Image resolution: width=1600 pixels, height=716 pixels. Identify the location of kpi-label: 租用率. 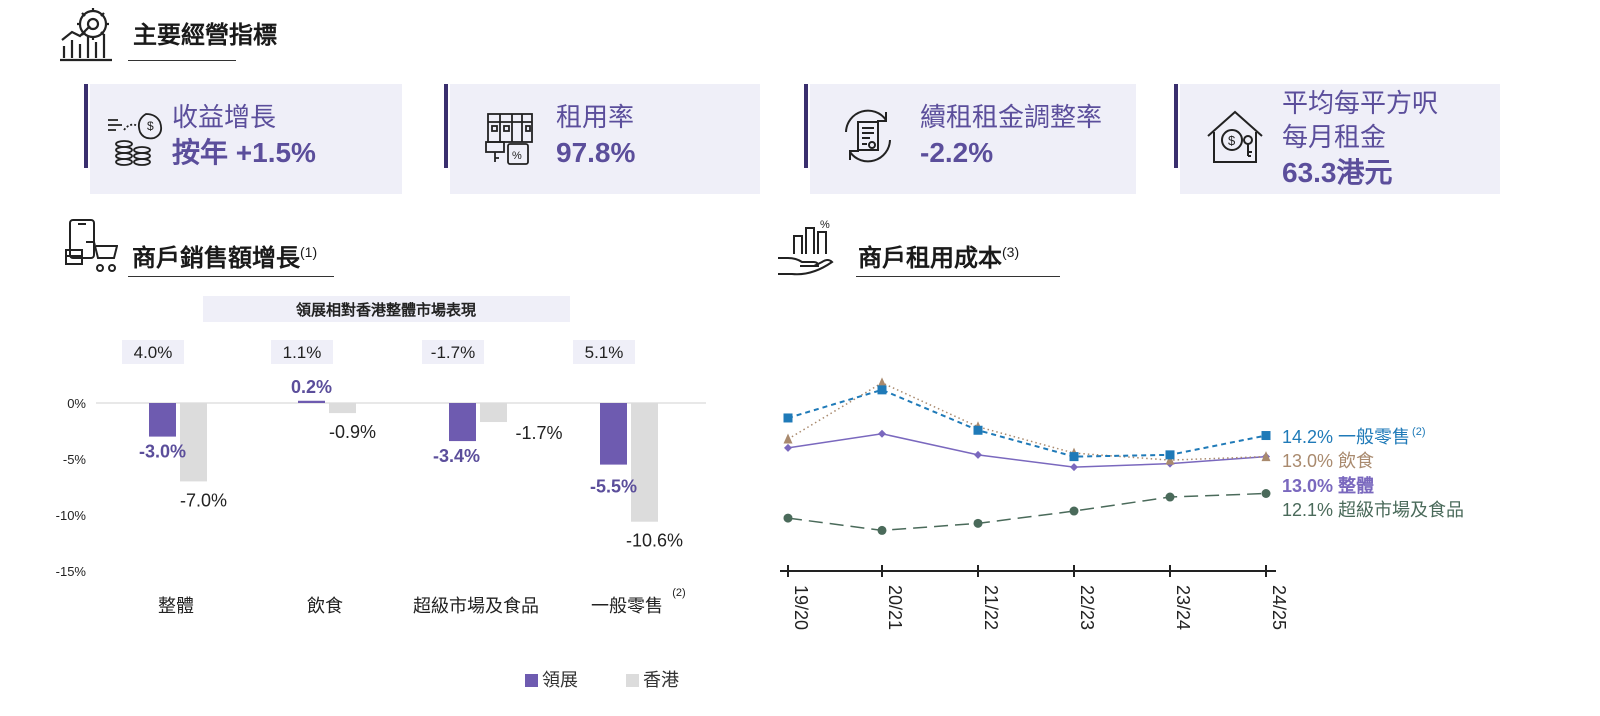
(595, 117).